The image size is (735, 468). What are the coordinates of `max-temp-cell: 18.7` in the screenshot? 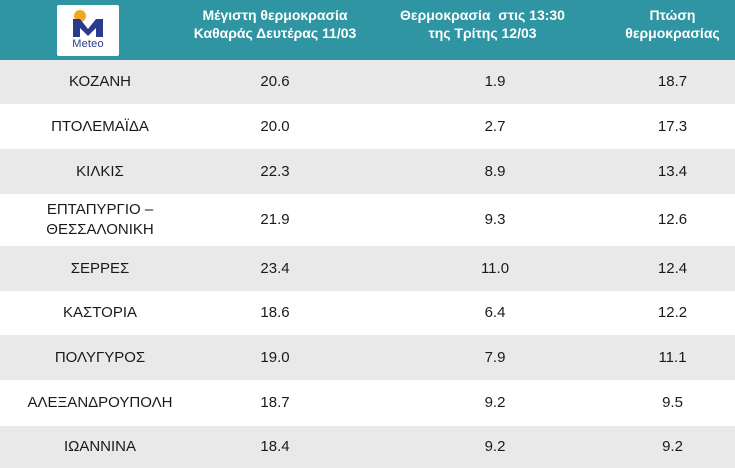 It's located at (275, 402).